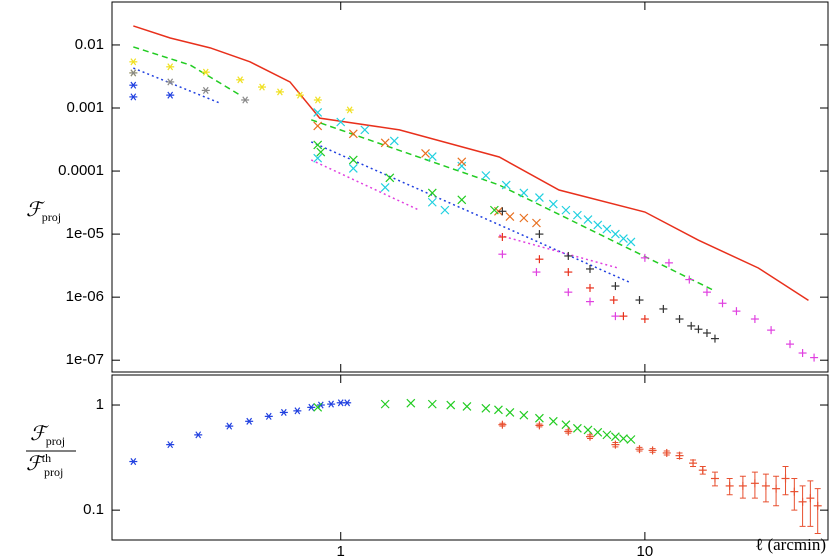 The width and height of the screenshot is (830, 558). What do you see at coordinates (85, 107) in the screenshot?
I see `y-tick-label: 0.001` at bounding box center [85, 107].